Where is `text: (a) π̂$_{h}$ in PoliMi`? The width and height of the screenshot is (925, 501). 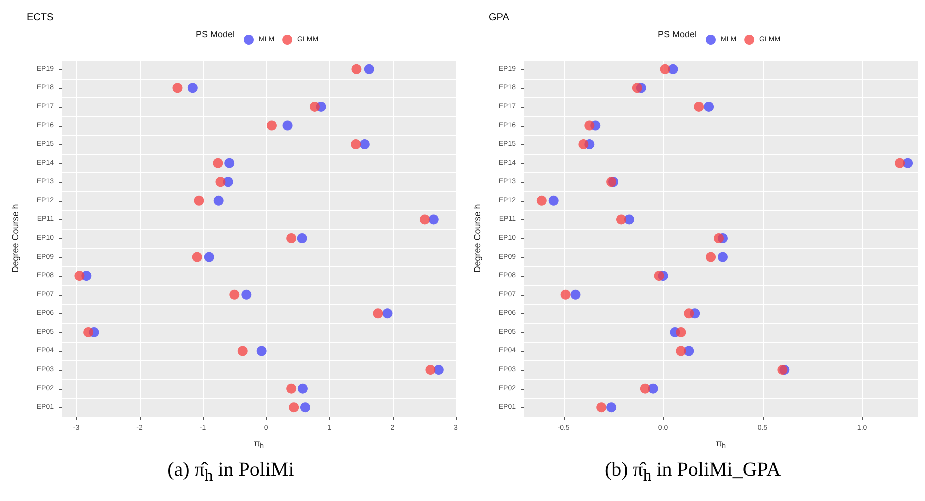
text: (a) π̂$_{h}$ in PoliMi is located at coordinates (231, 472).